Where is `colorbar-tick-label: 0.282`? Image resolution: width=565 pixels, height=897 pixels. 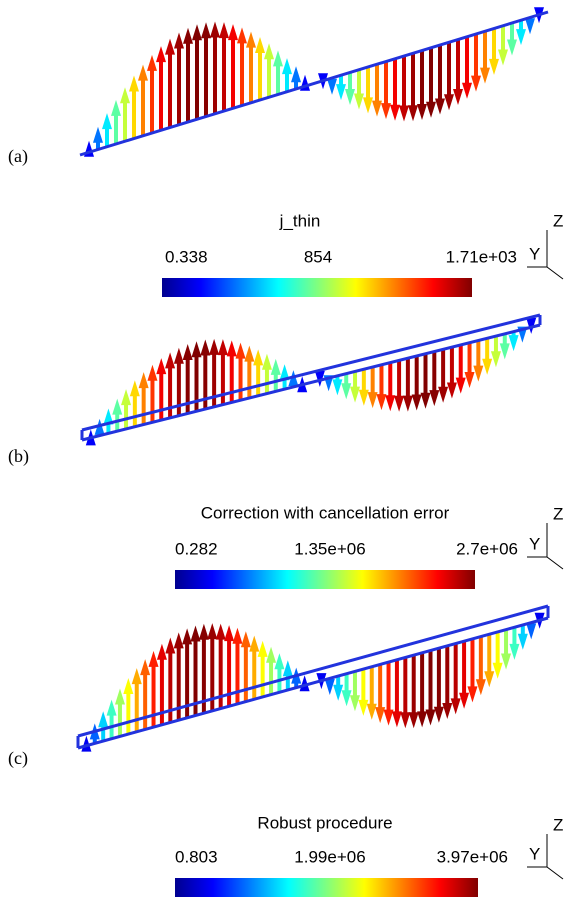 colorbar-tick-label: 0.282 is located at coordinates (196, 548).